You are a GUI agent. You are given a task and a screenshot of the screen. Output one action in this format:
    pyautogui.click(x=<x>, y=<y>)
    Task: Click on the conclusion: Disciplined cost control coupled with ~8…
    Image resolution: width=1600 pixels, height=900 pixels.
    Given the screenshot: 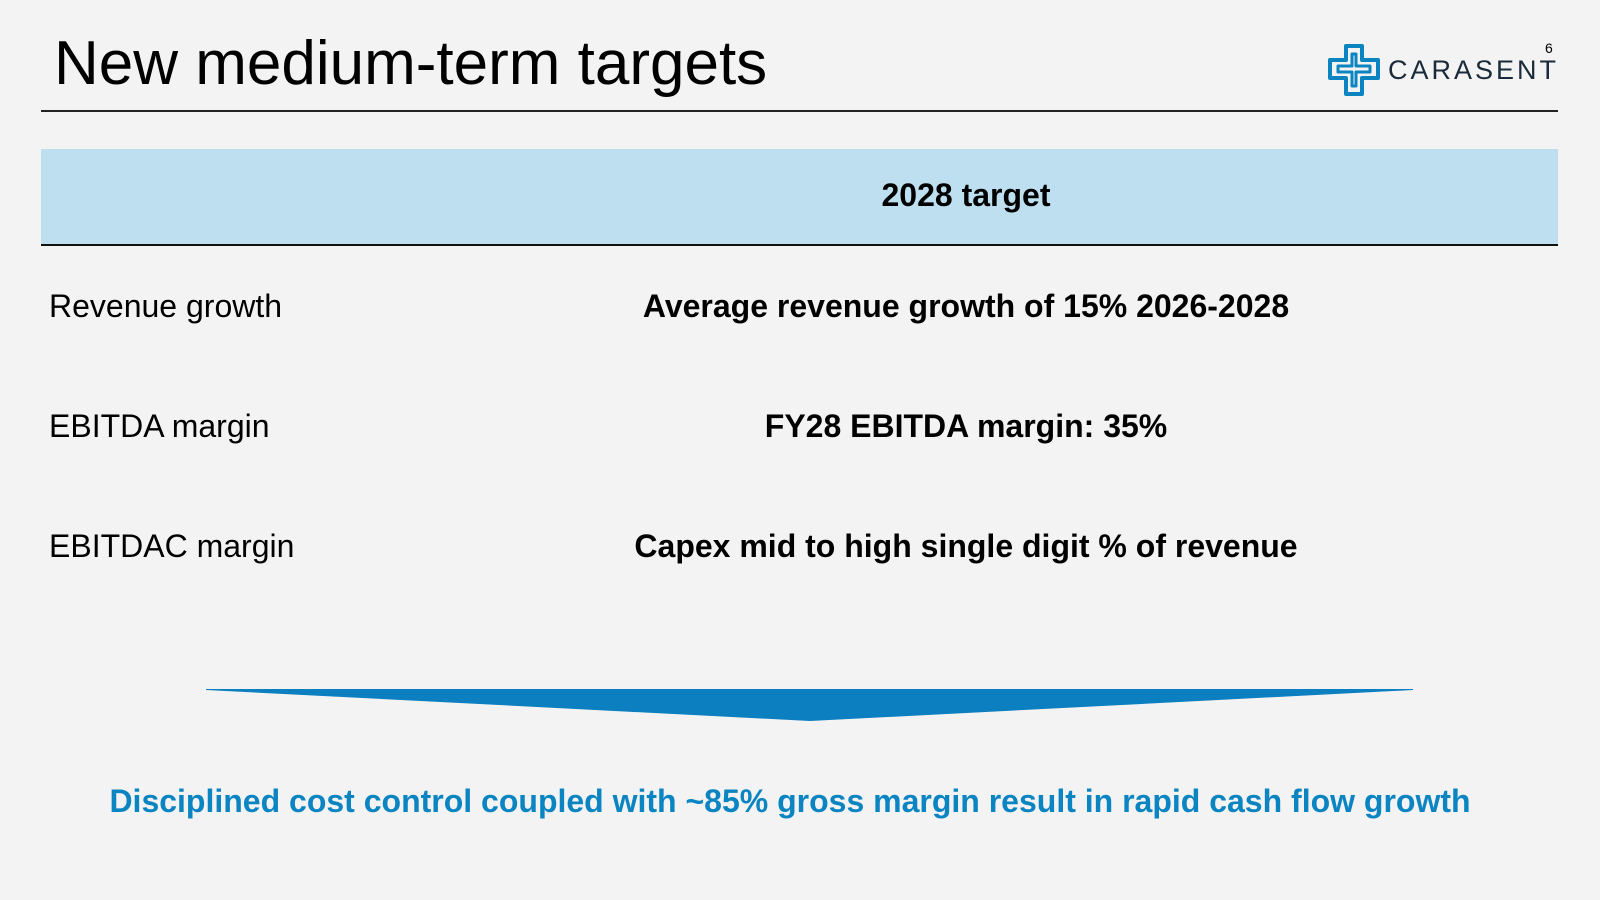 What is the action you would take?
    pyautogui.click(x=790, y=801)
    